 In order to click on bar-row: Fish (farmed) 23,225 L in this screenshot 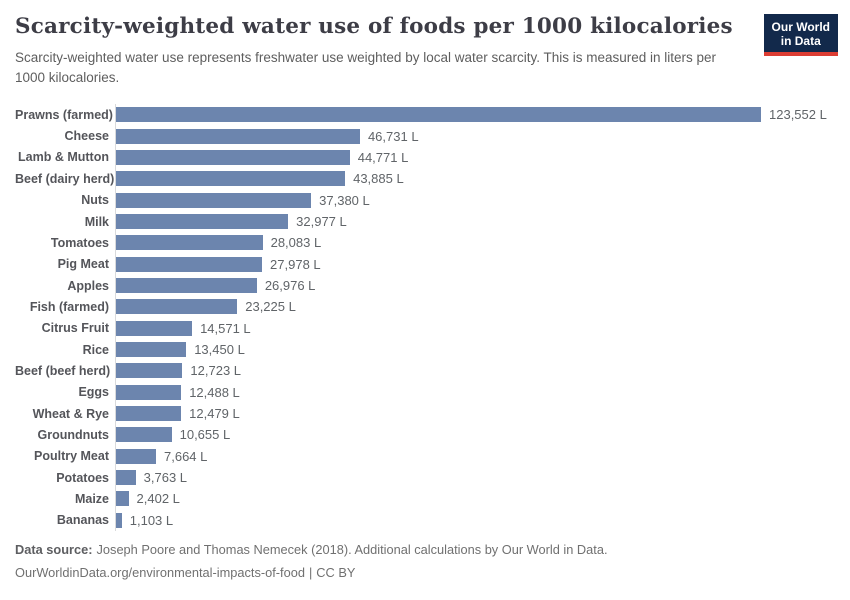, I will do `click(432, 307)`.